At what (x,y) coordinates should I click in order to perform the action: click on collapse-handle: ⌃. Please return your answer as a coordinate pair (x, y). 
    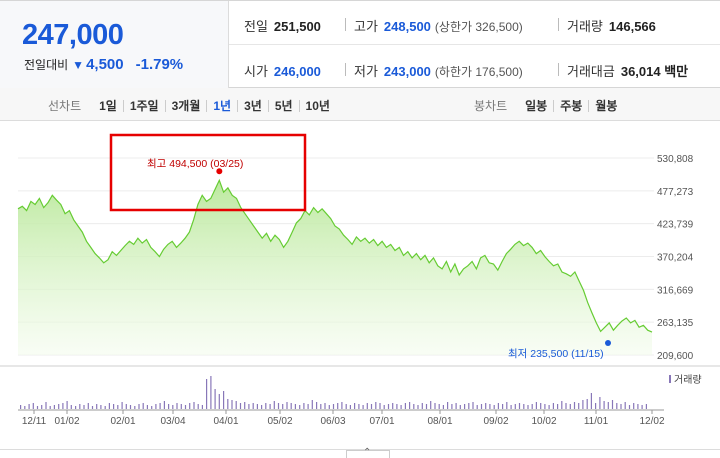
    Looking at the image, I should click on (368, 452).